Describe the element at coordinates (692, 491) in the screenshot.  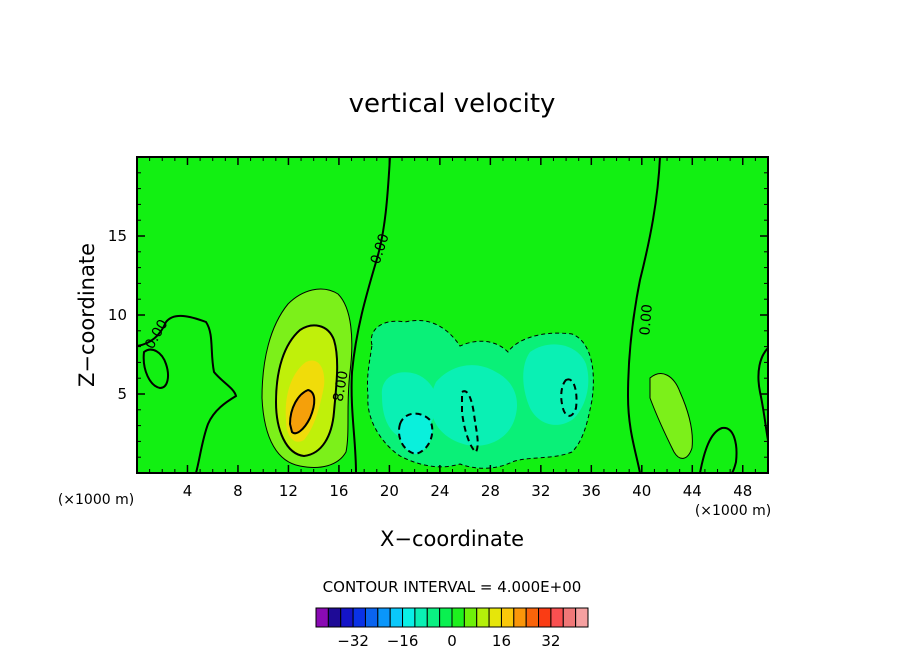
I see `x-tick-label: 44` at that location.